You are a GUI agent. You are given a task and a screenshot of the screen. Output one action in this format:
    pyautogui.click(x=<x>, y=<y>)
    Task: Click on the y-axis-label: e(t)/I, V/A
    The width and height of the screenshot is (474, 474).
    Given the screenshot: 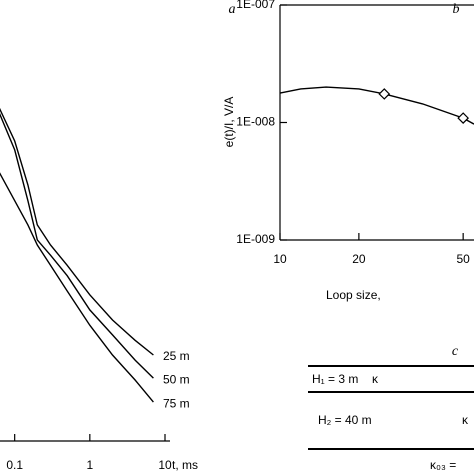 What is the action you would take?
    pyautogui.click(x=229, y=122)
    